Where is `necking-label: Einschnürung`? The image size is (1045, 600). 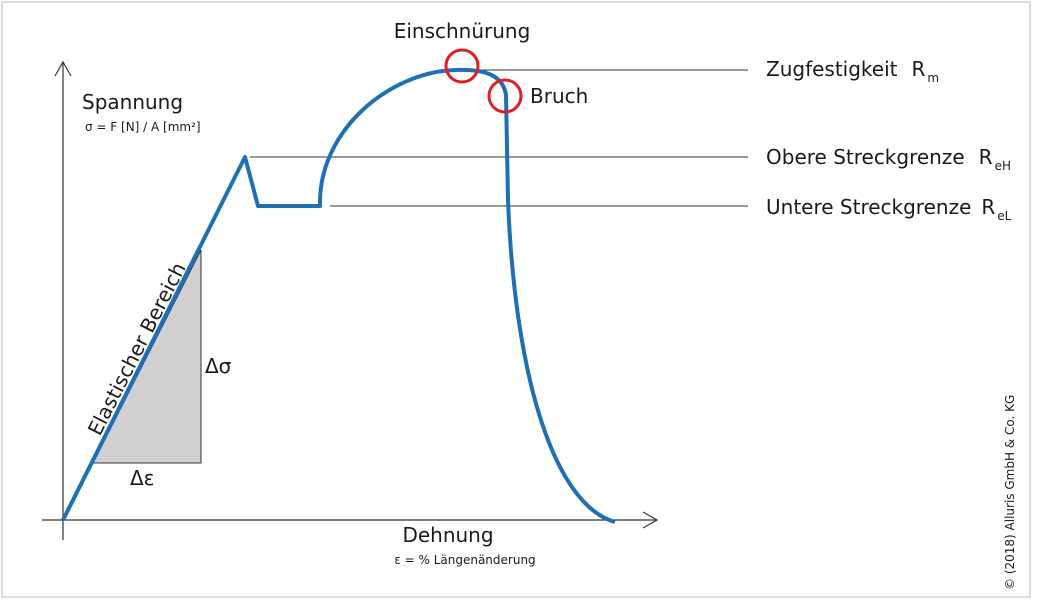 necking-label: Einschnürung is located at coordinates (462, 31).